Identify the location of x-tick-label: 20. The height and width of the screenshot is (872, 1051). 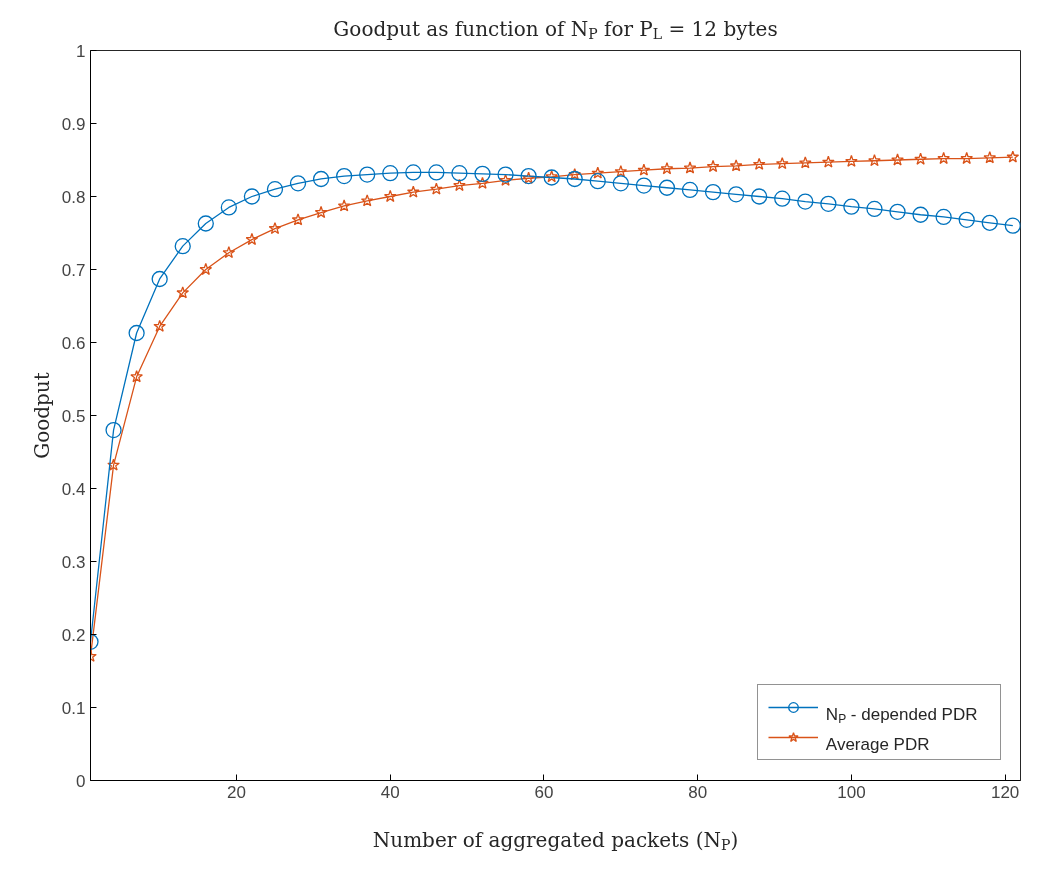
(236, 792).